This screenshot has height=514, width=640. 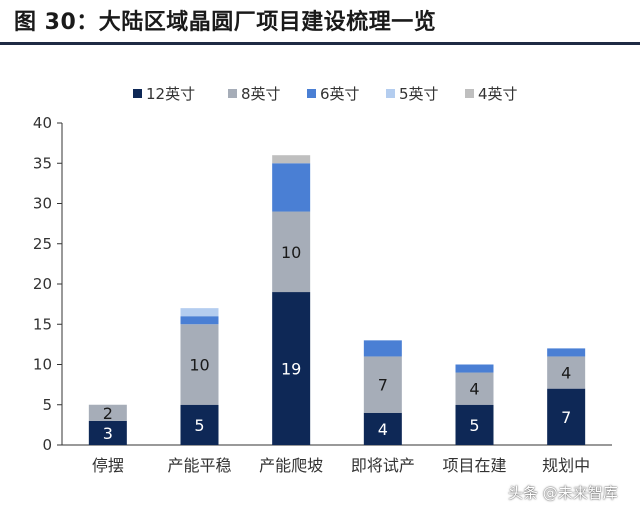 I want to click on y-tick-label: 15, so click(x=42, y=324).